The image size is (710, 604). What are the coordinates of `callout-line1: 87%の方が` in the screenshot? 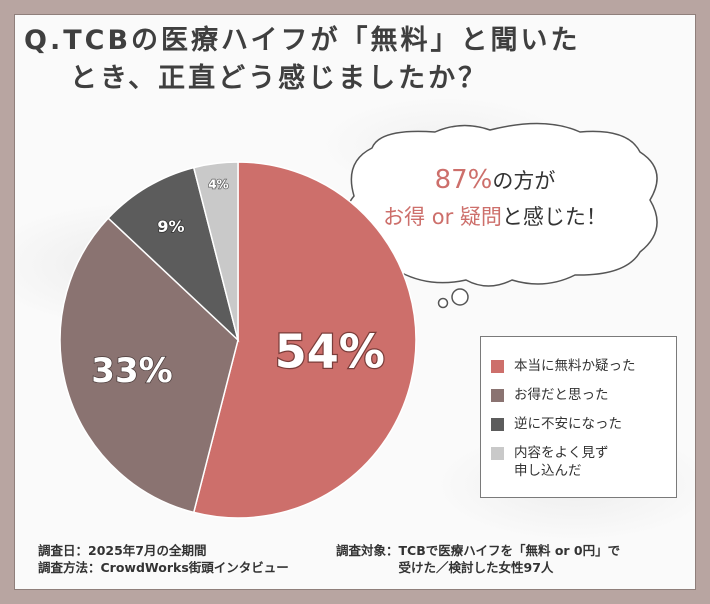 It's located at (495, 180).